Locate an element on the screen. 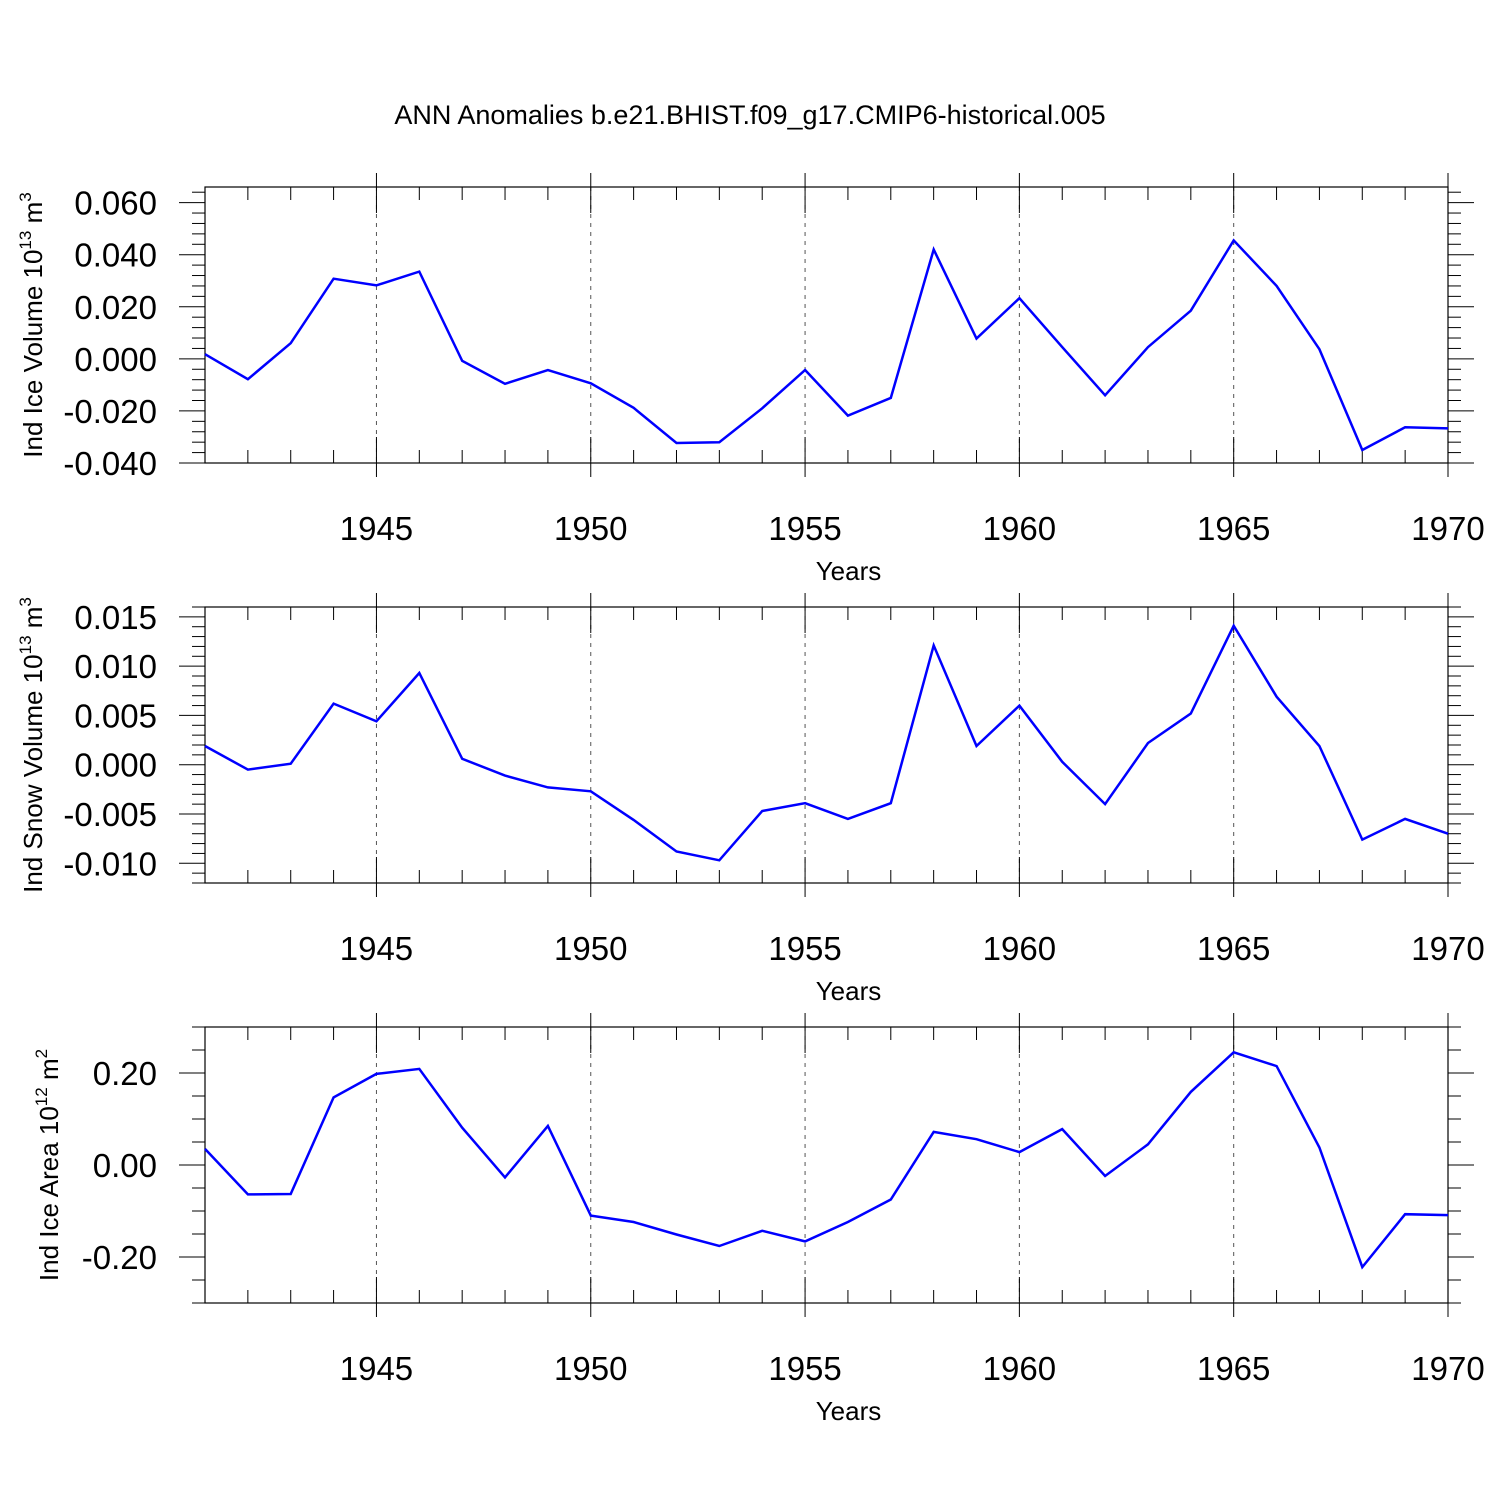 This screenshot has height=1500, width=1500. y-tick-label: 0.005 is located at coordinates (115, 715).